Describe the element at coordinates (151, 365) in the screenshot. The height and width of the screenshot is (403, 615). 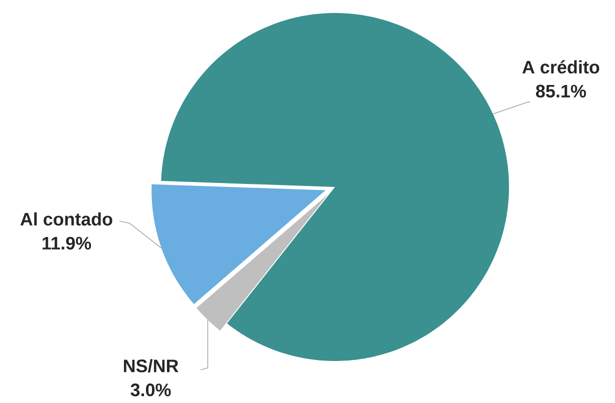
I see `slice-label: NS/NR` at that location.